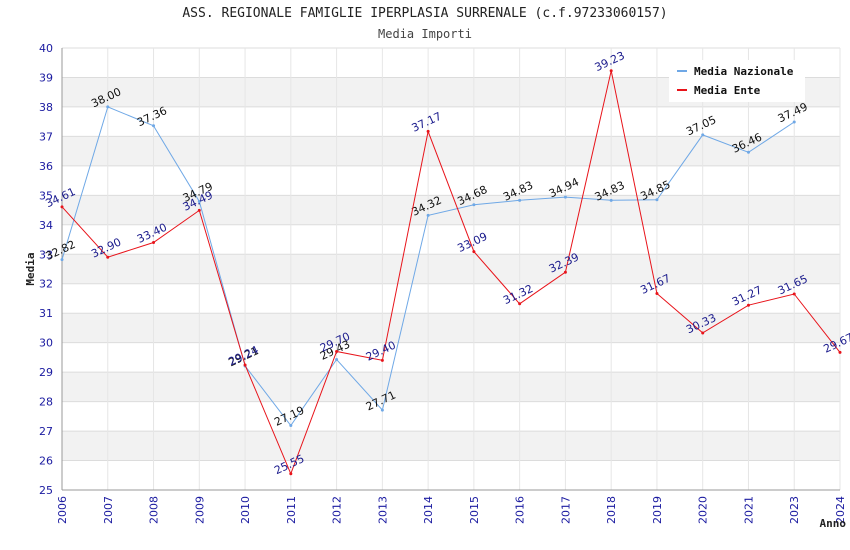  Describe the element at coordinates (46, 136) in the screenshot. I see `y-tick-label: 37` at that location.